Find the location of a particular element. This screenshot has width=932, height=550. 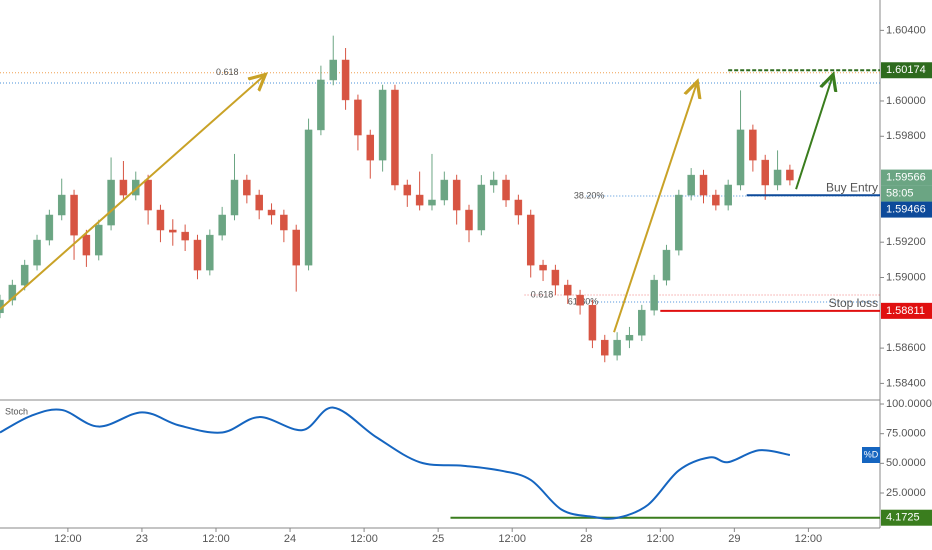

stoch-title: Stoch is located at coordinates (16, 411).